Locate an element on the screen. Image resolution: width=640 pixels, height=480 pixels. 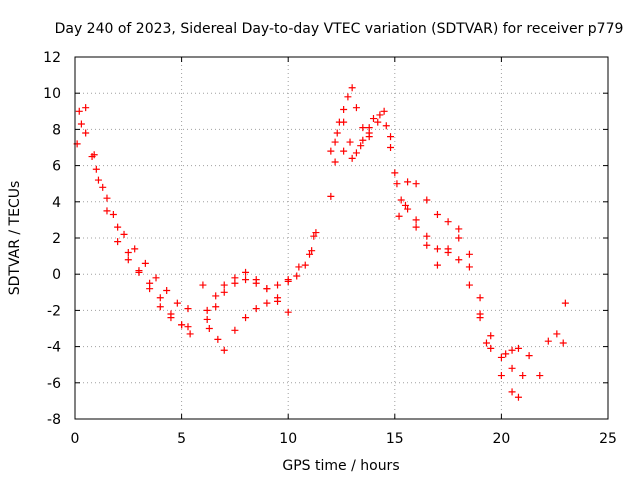
y-tick-label: -6 is located at coordinates (54, 384).